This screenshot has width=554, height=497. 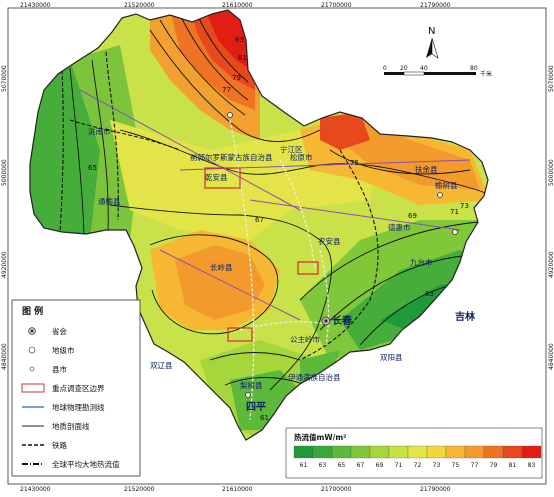 I want to click on heat-legend-label-73: 73, so click(x=437, y=465).